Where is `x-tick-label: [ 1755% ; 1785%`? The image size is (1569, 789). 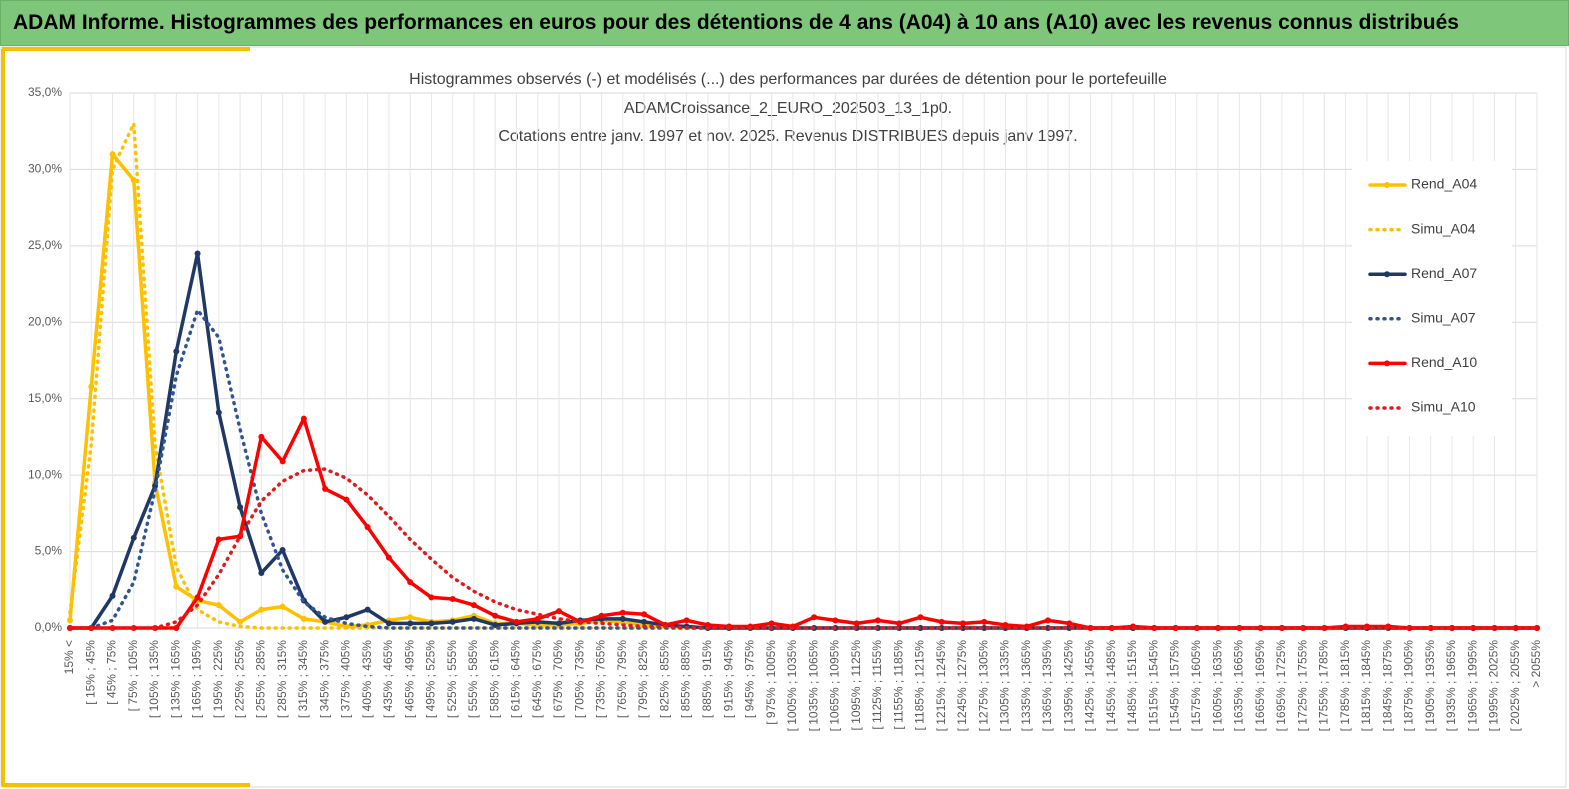 x-tick-label: [ 1755% ; 1785% is located at coordinates (1324, 686).